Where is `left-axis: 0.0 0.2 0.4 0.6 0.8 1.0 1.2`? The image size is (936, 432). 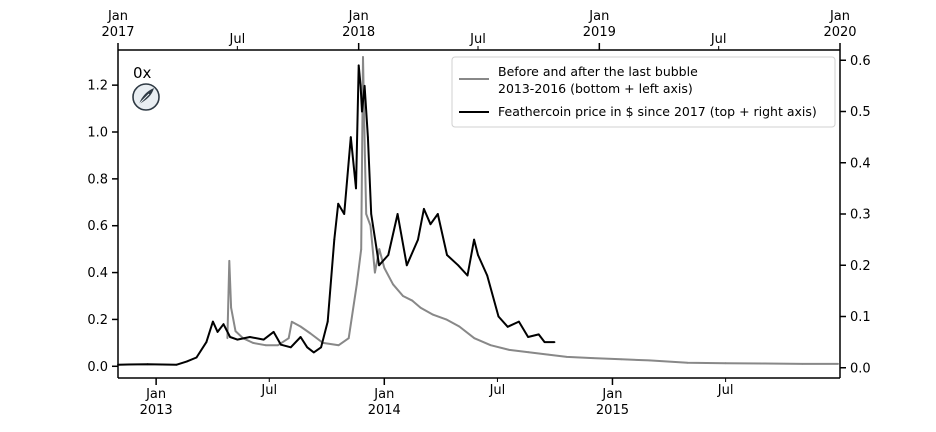
left-axis: 0.0 0.2 0.4 0.6 0.8 1.0 1.2 is located at coordinates (102, 227).